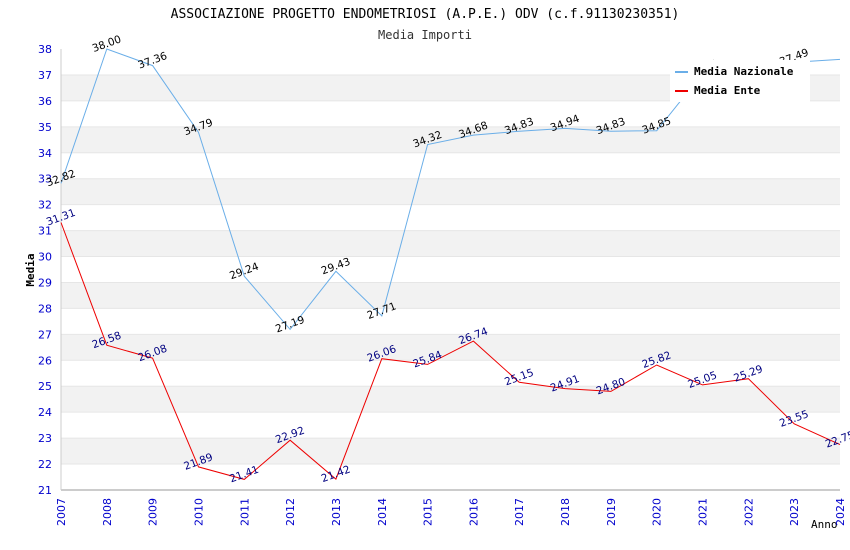 The height and width of the screenshot is (550, 850). What do you see at coordinates (153, 512) in the screenshot?
I see `x-tick-label: 2009` at bounding box center [153, 512].